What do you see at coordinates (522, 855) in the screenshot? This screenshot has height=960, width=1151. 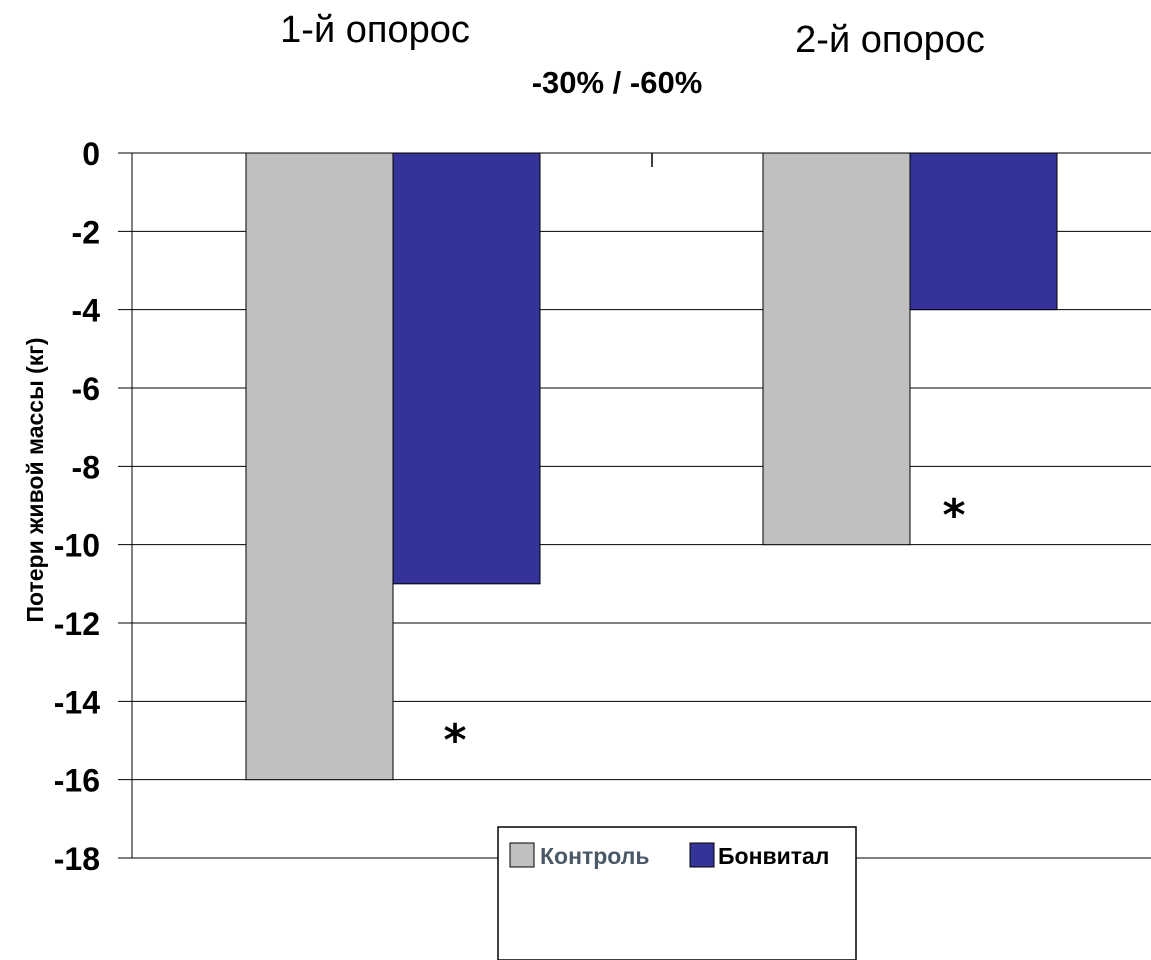 I see `legend-swatch-control` at bounding box center [522, 855].